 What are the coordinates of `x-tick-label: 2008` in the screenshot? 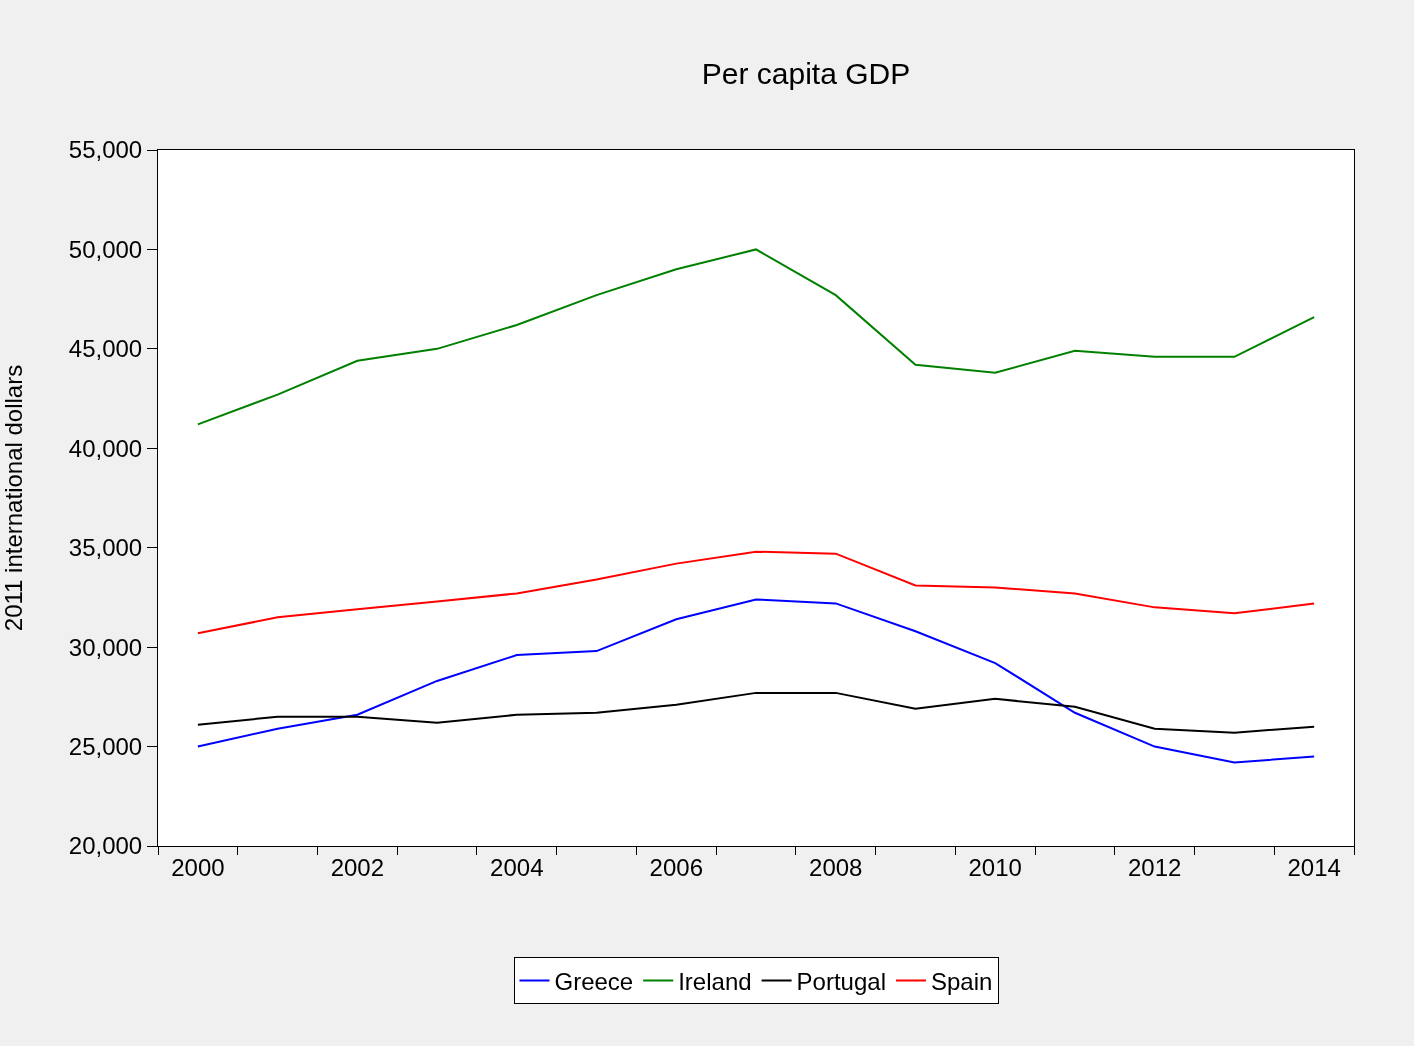 It's located at (836, 867).